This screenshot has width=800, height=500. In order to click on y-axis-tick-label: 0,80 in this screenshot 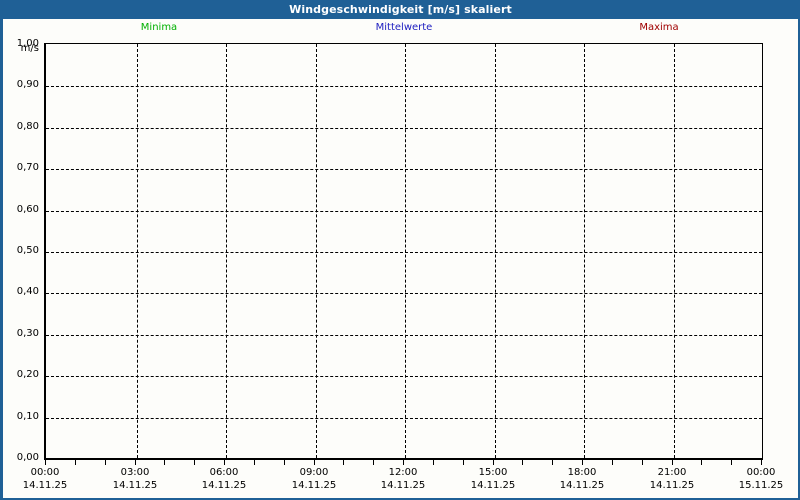, I will do `click(27, 126)`.